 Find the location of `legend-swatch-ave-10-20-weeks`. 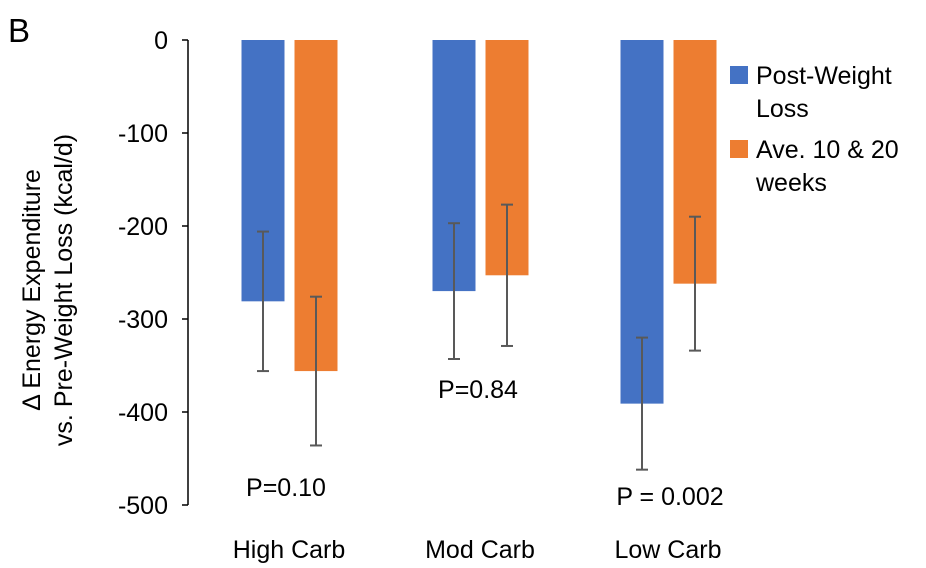

legend-swatch-ave-10-20-weeks is located at coordinates (739, 149).